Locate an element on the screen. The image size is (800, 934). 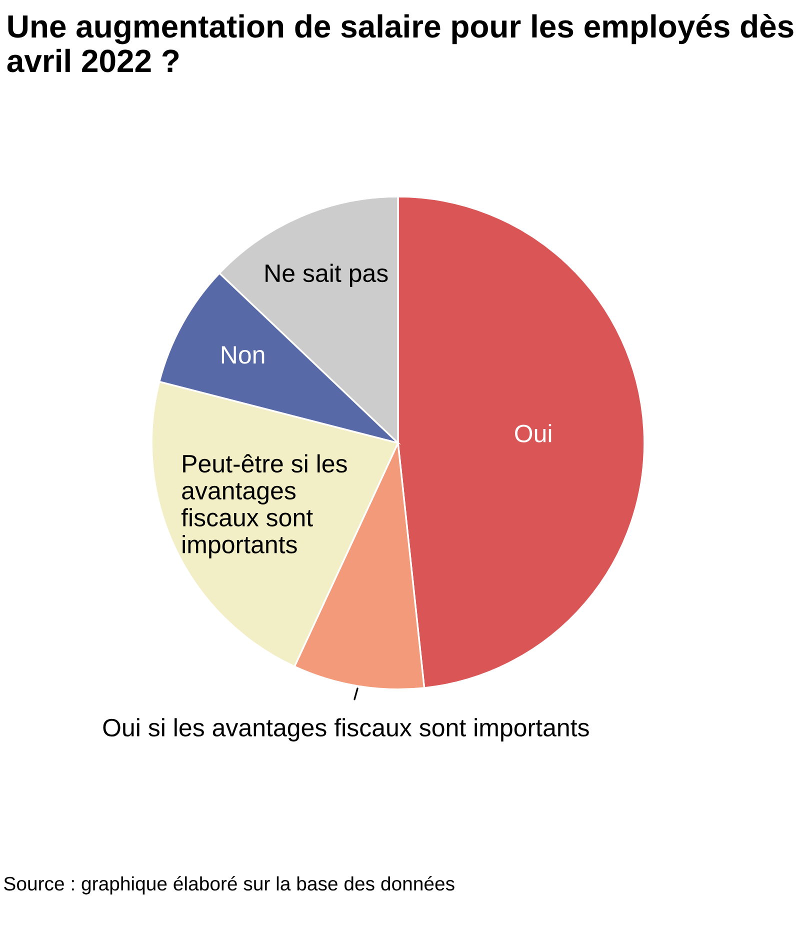
chart-title: Une augmentation de salaire pour les employés dès avril 2022 ? is located at coordinates (400, 43).